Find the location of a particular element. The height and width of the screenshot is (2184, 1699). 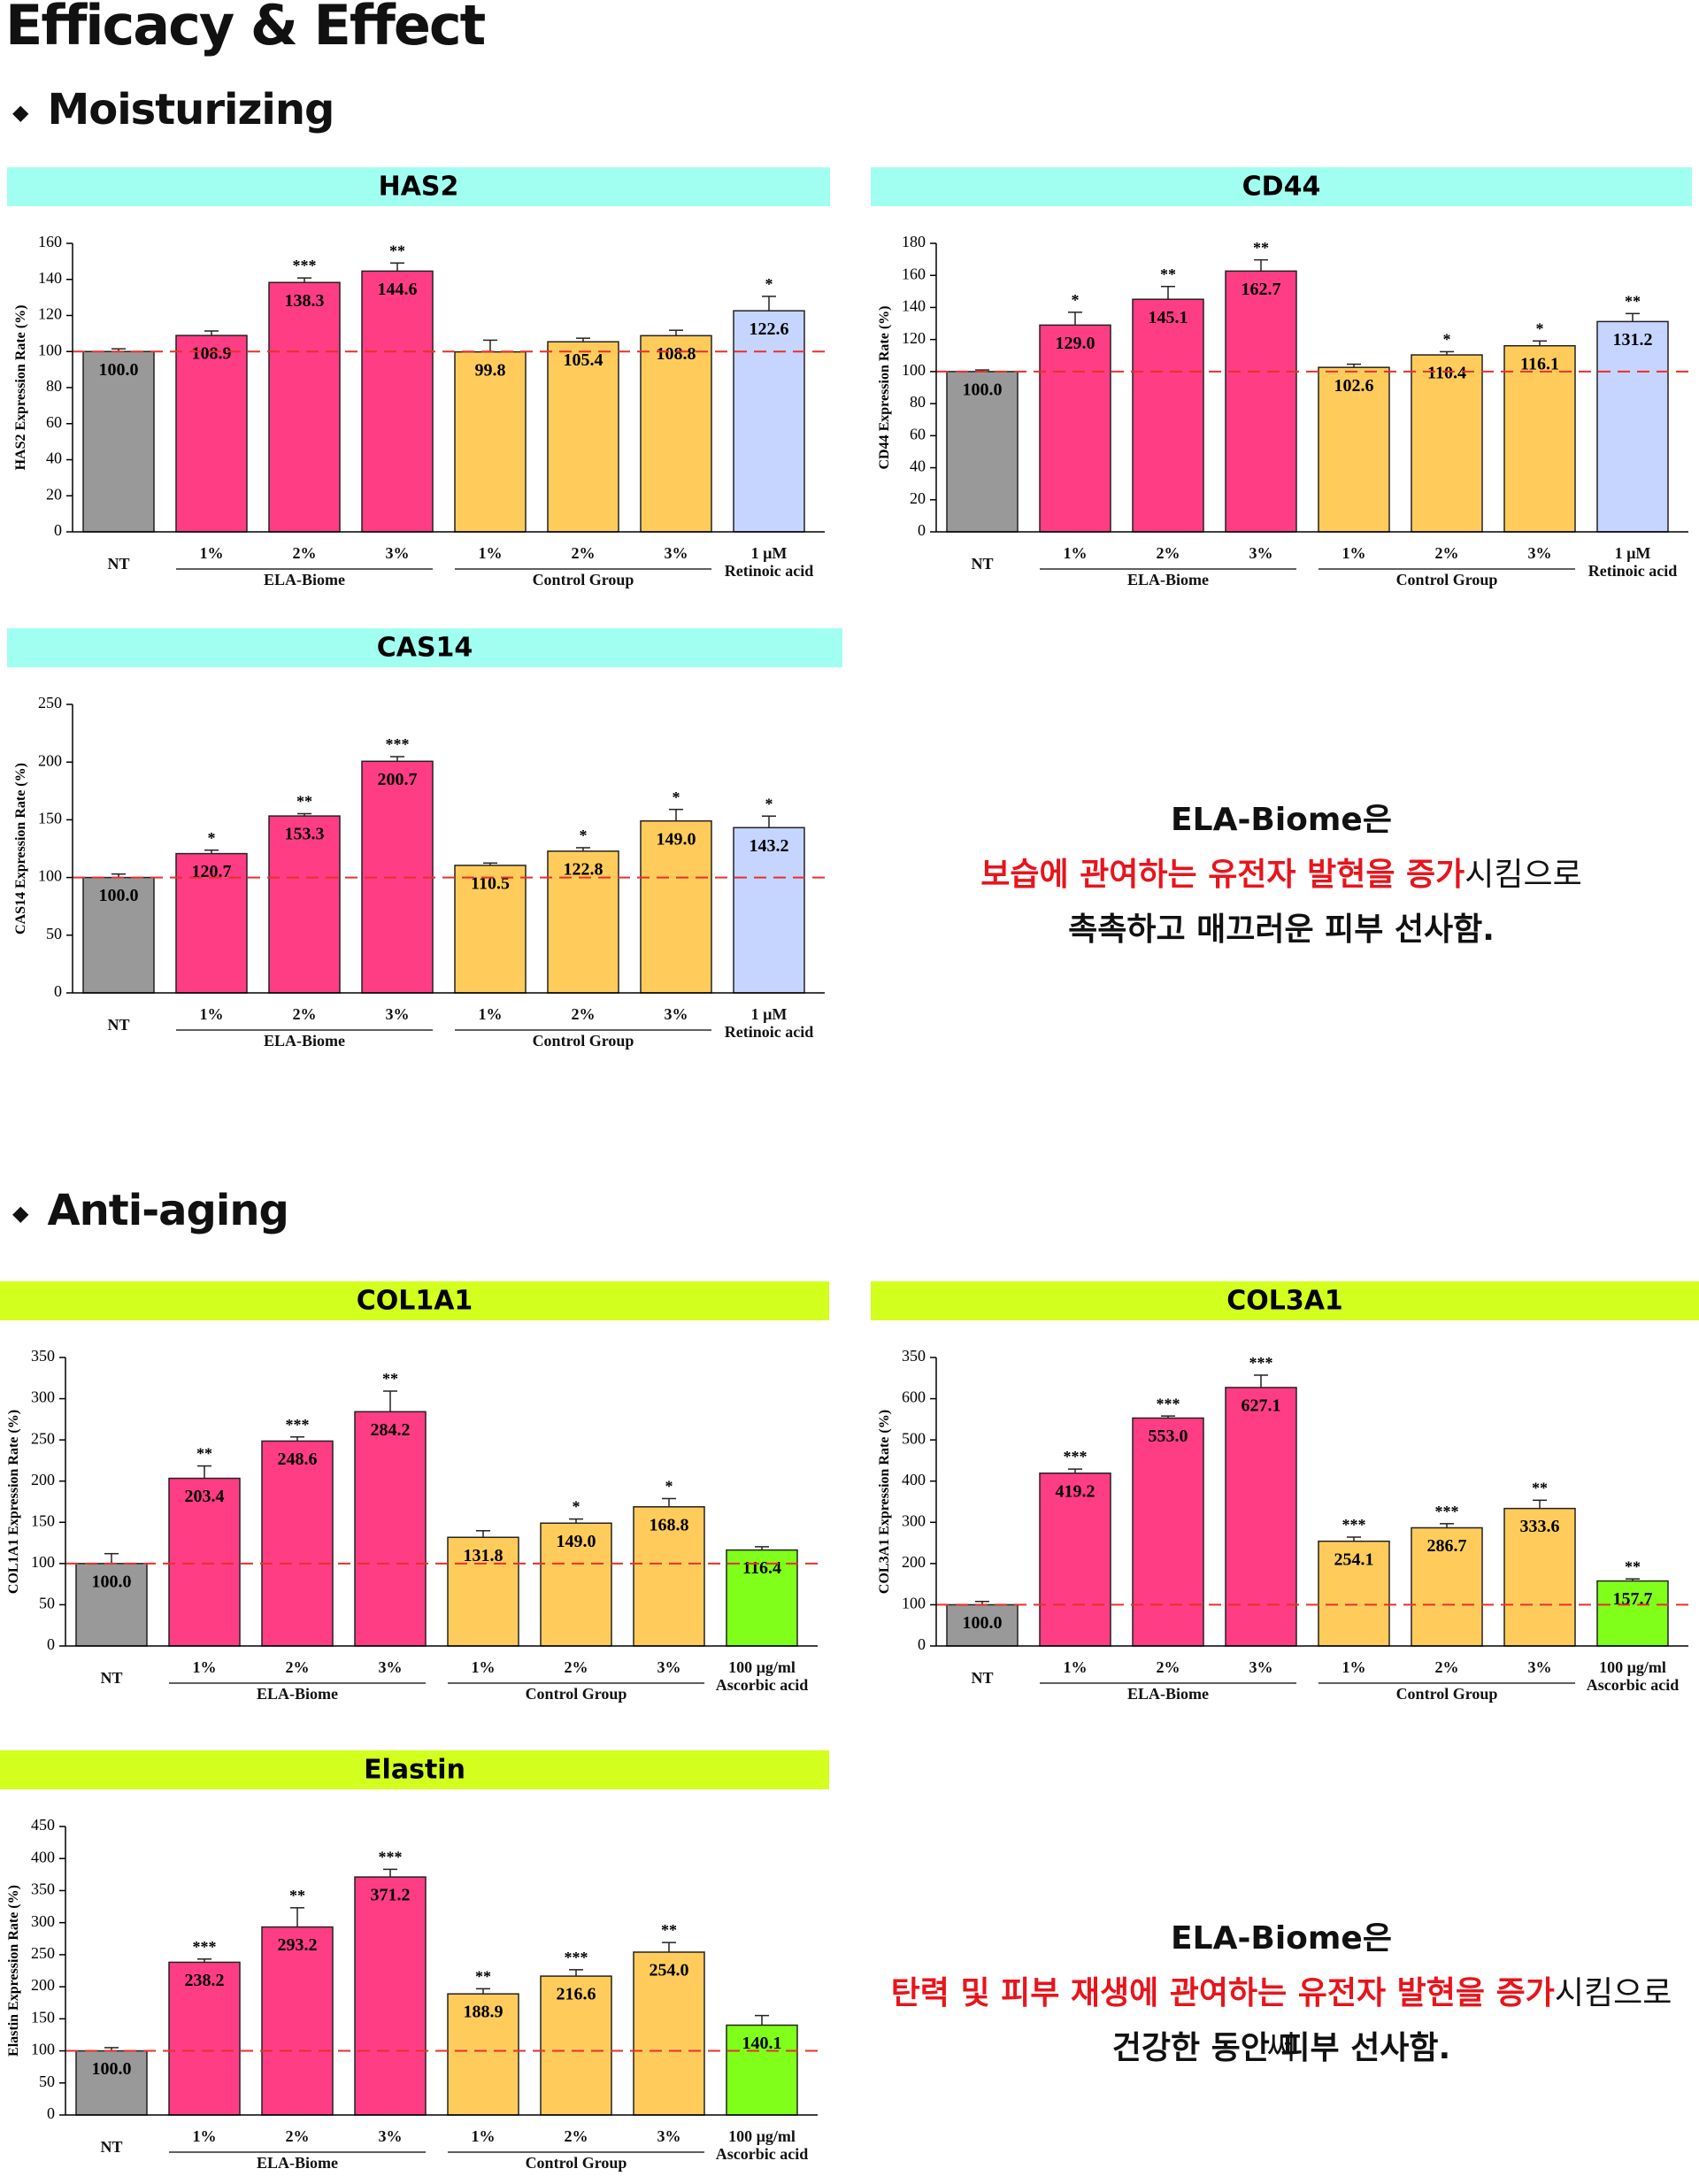

value-label: 99.8 is located at coordinates (490, 370).